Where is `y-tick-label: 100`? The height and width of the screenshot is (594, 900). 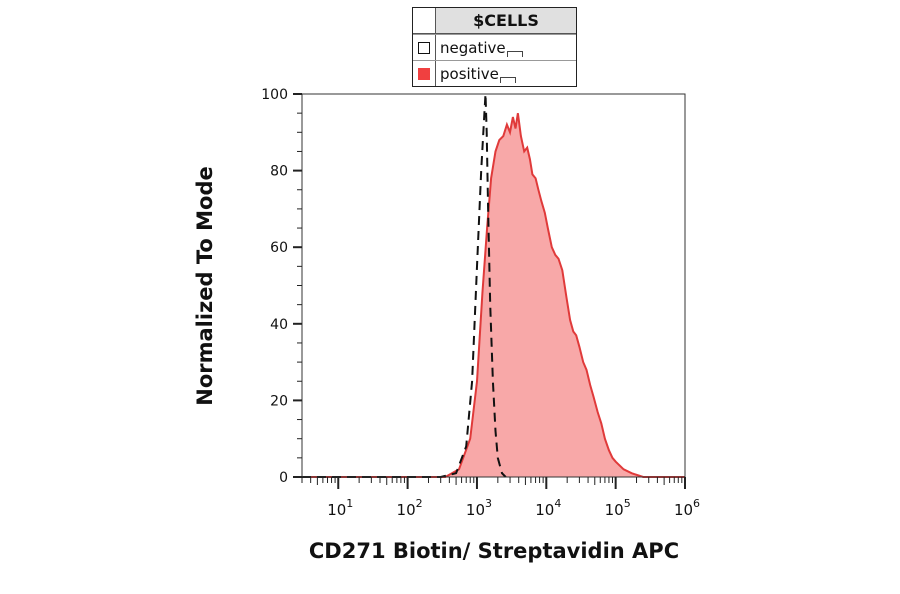
y-tick-label: 100 is located at coordinates (274, 95).